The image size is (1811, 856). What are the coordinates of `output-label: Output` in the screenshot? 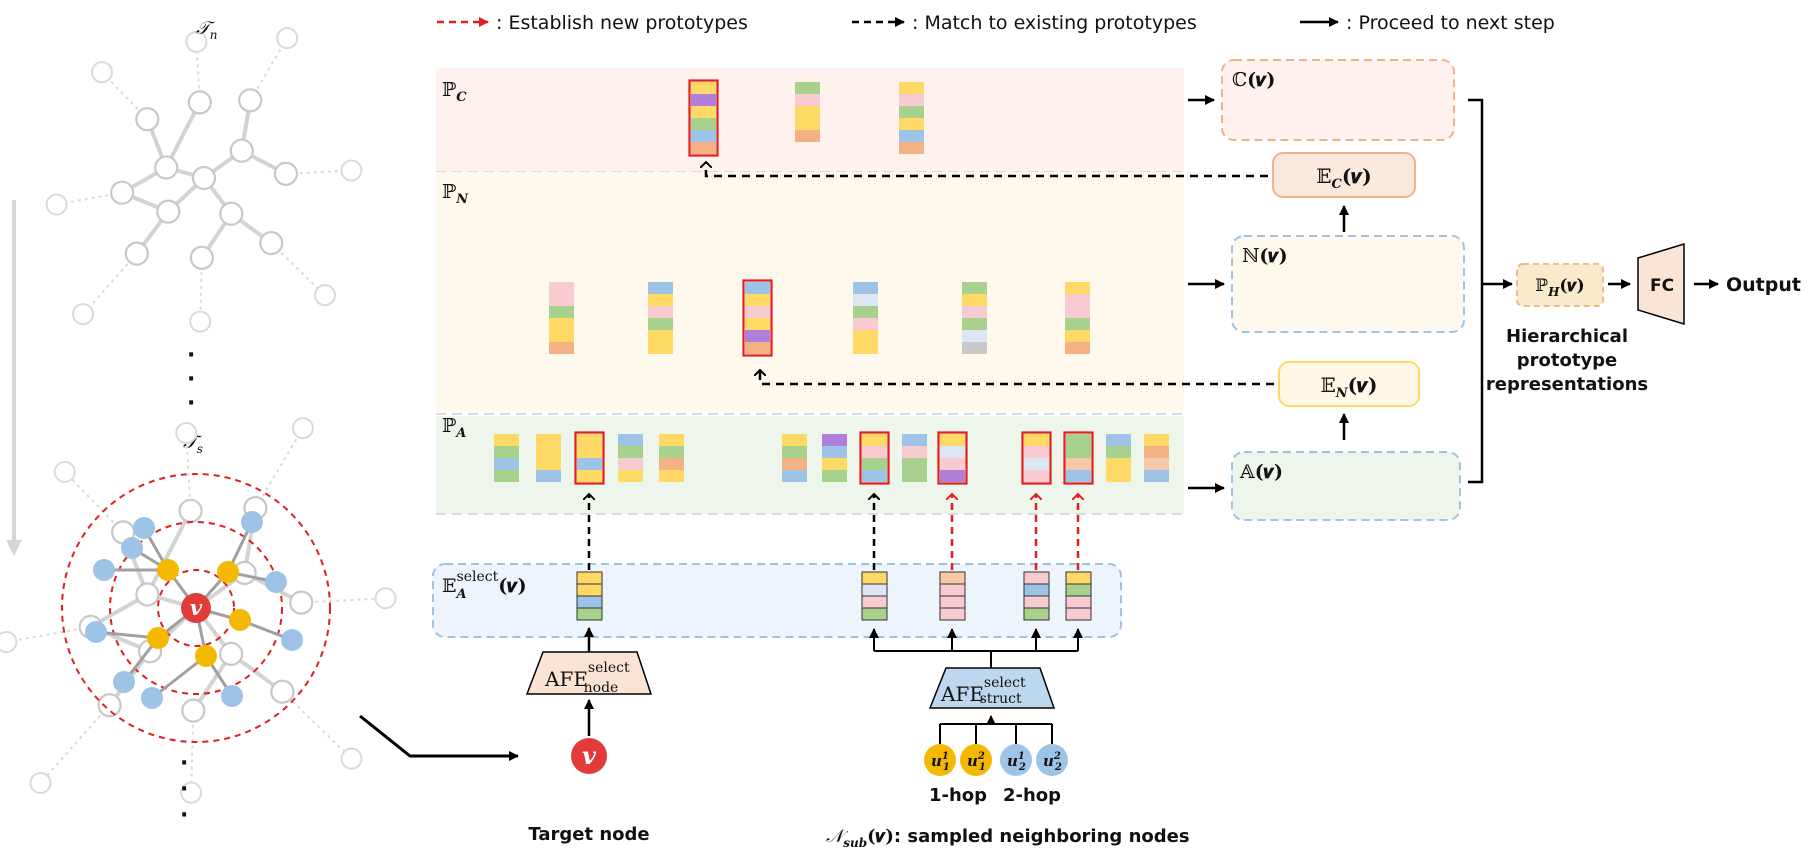 It's located at (1763, 285).